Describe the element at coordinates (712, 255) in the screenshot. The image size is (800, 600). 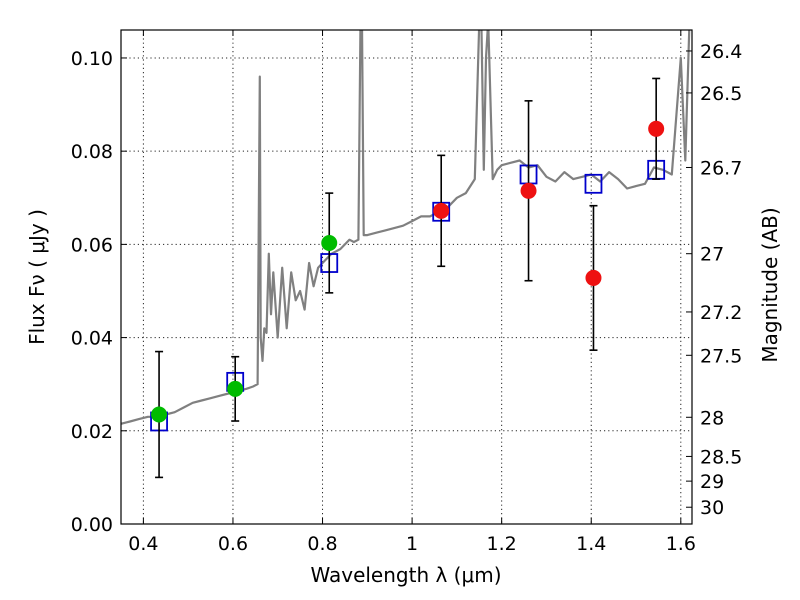
I see `y2-tick-label: 27` at that location.